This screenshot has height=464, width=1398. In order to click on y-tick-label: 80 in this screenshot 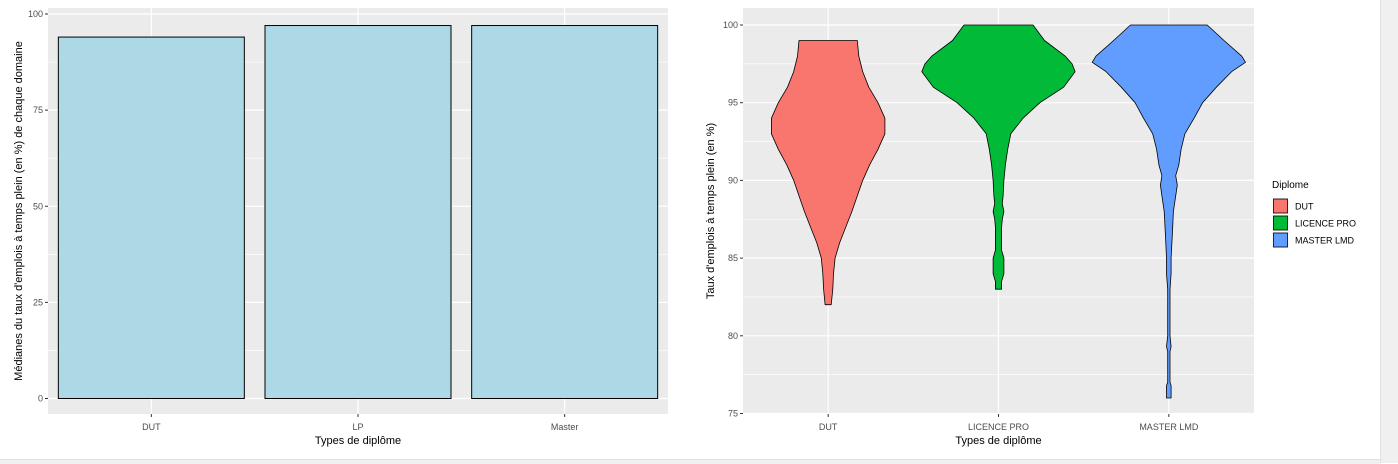, I will do `click(733, 336)`.